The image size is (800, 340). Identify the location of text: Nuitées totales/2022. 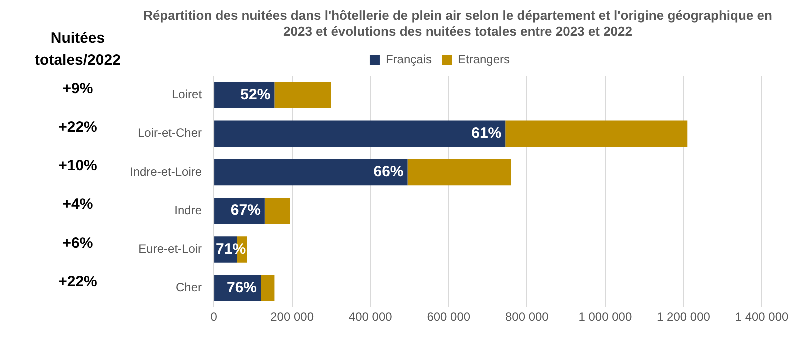
(78, 50).